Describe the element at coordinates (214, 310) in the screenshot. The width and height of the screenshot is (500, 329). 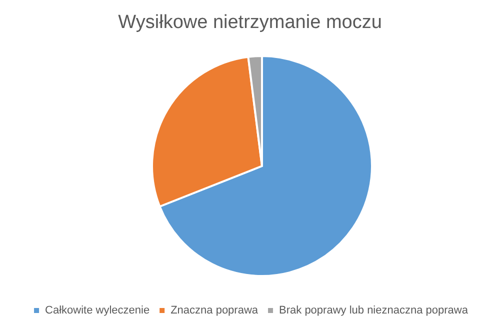
I see `legend-label: Znaczna poprawa` at that location.